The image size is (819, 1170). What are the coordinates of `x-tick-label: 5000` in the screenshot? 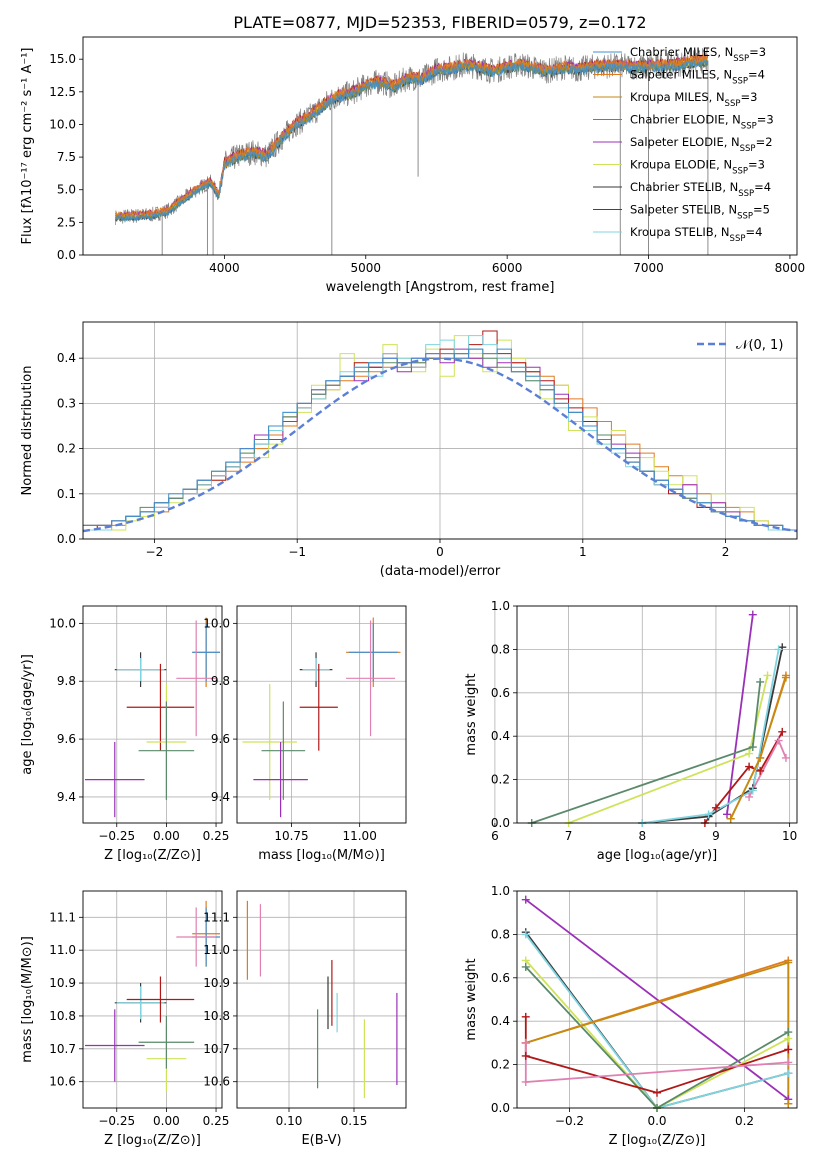 It's located at (365, 268).